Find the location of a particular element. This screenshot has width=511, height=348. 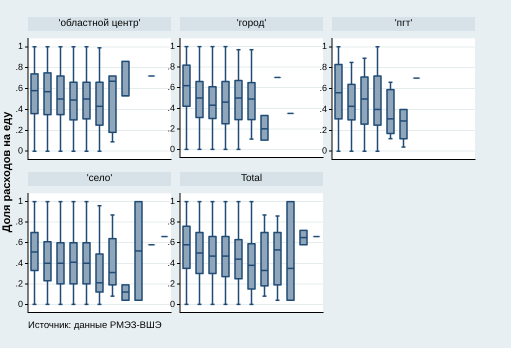

chart-title: 'село' is located at coordinates (99, 179).